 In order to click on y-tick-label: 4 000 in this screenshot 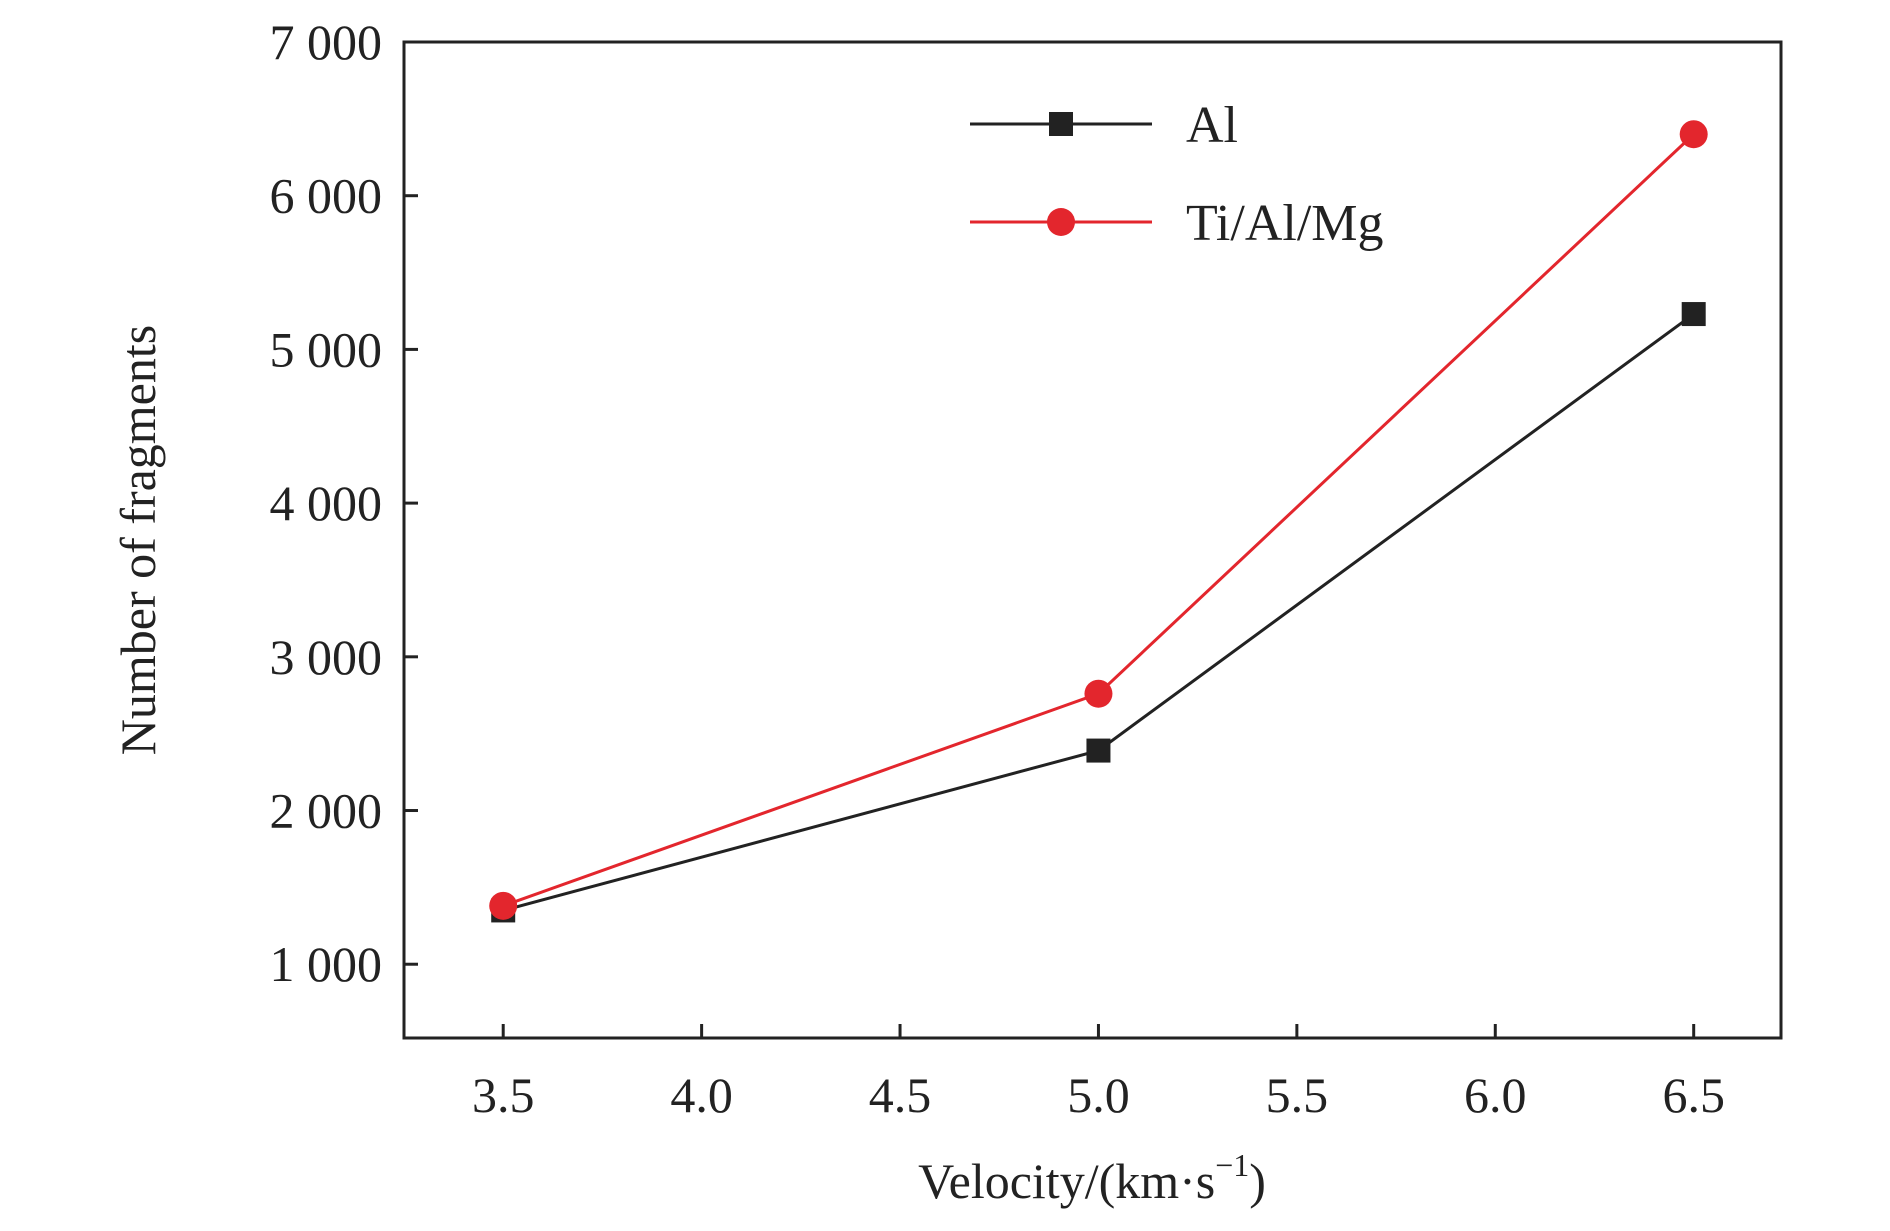, I will do `click(326, 503)`.